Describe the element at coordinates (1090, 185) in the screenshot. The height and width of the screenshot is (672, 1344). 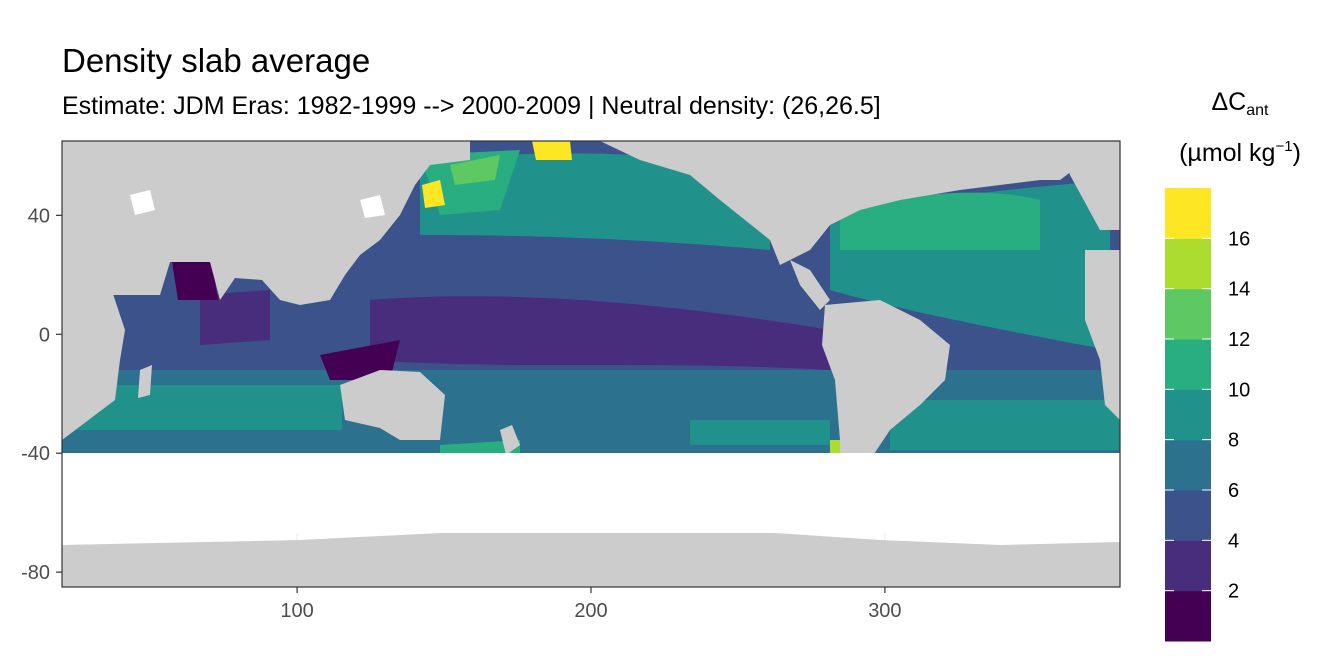
I see `land-greenland` at that location.